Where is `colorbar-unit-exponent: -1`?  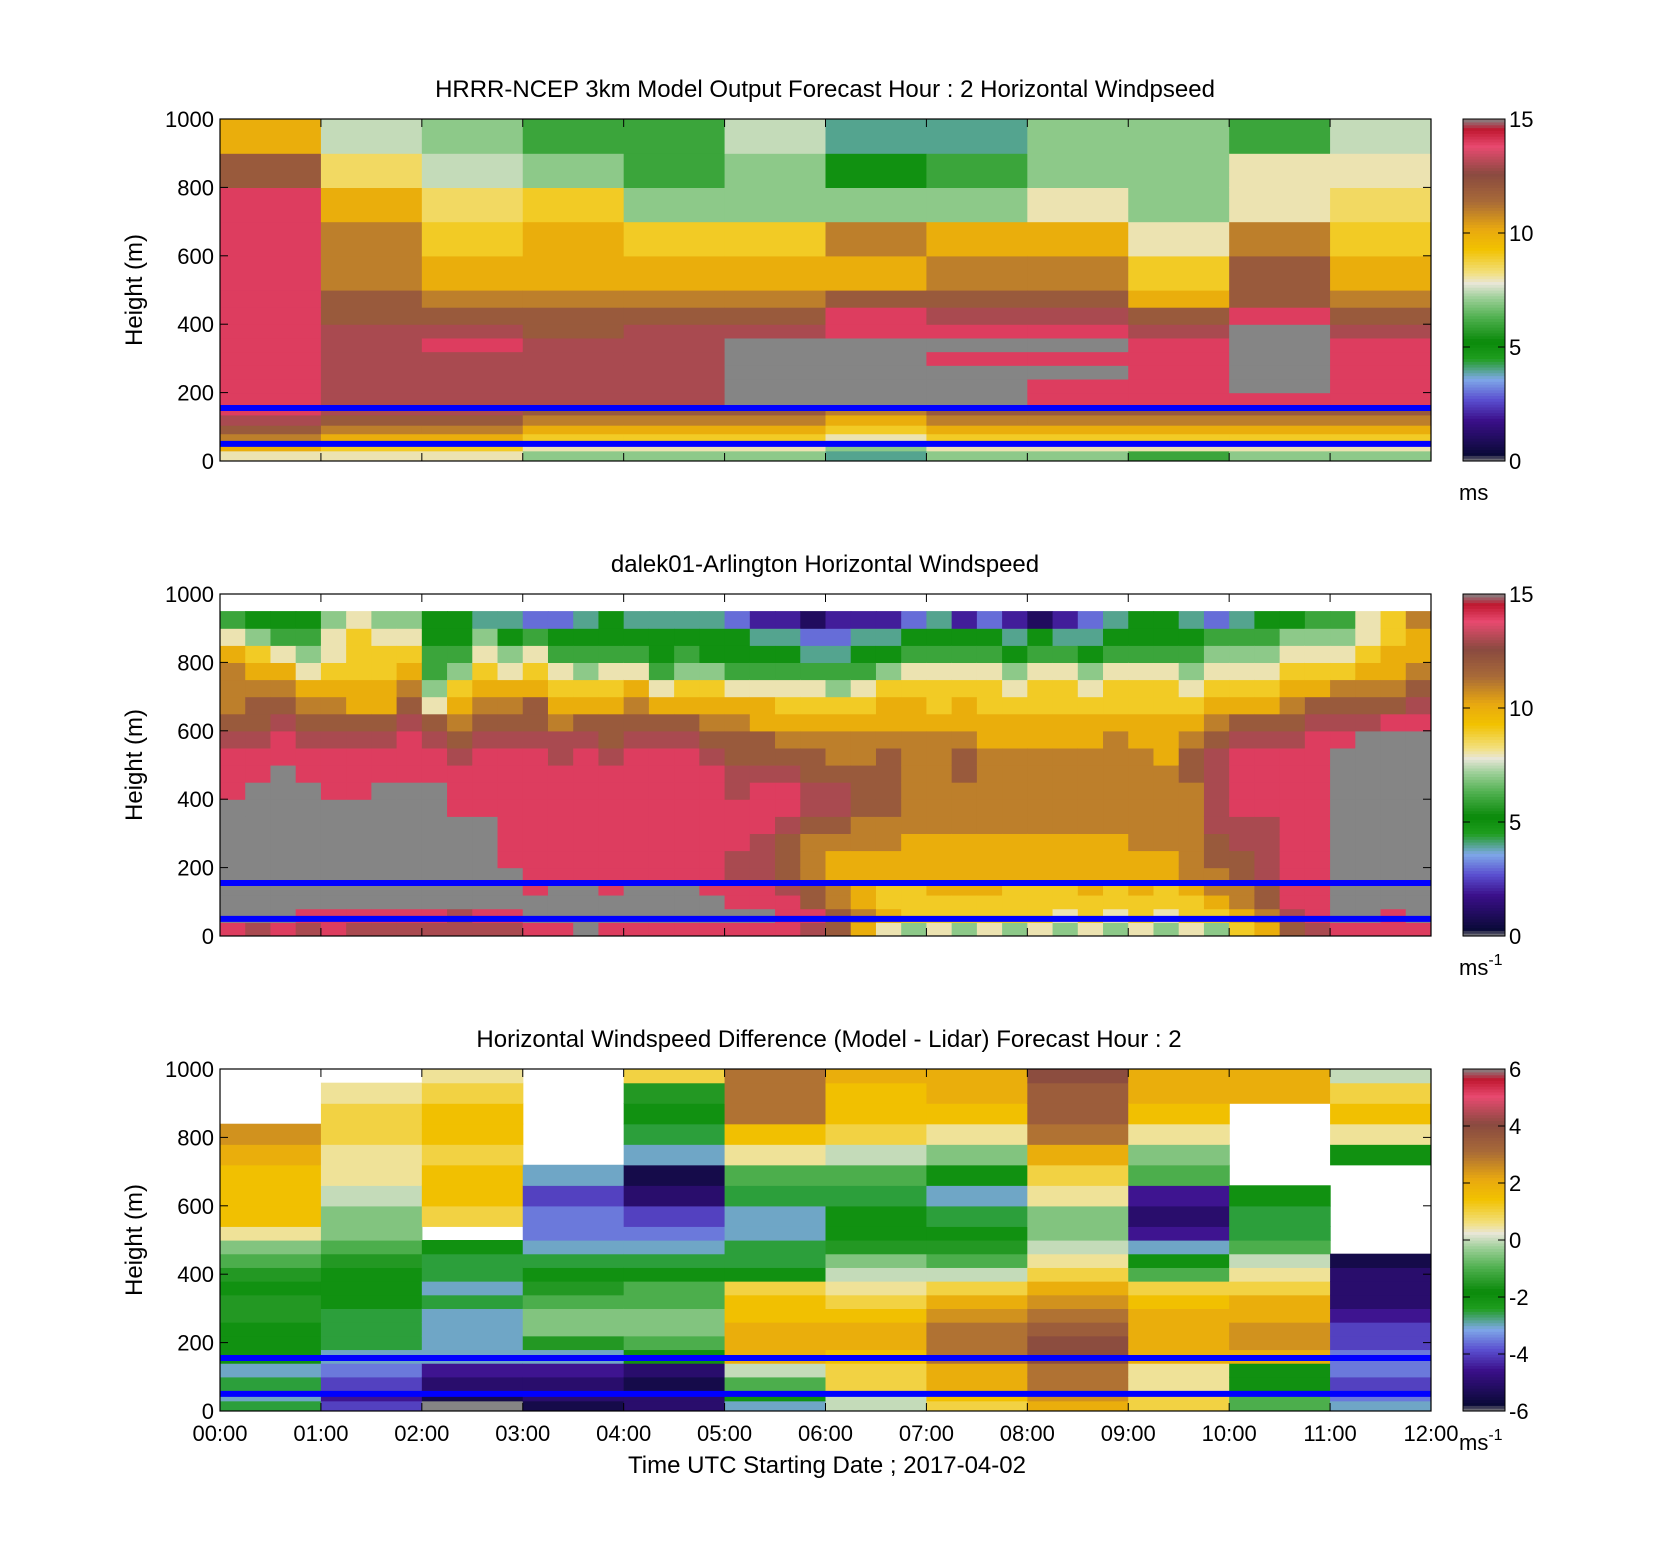
colorbar-unit-exponent: -1 is located at coordinates (1495, 960).